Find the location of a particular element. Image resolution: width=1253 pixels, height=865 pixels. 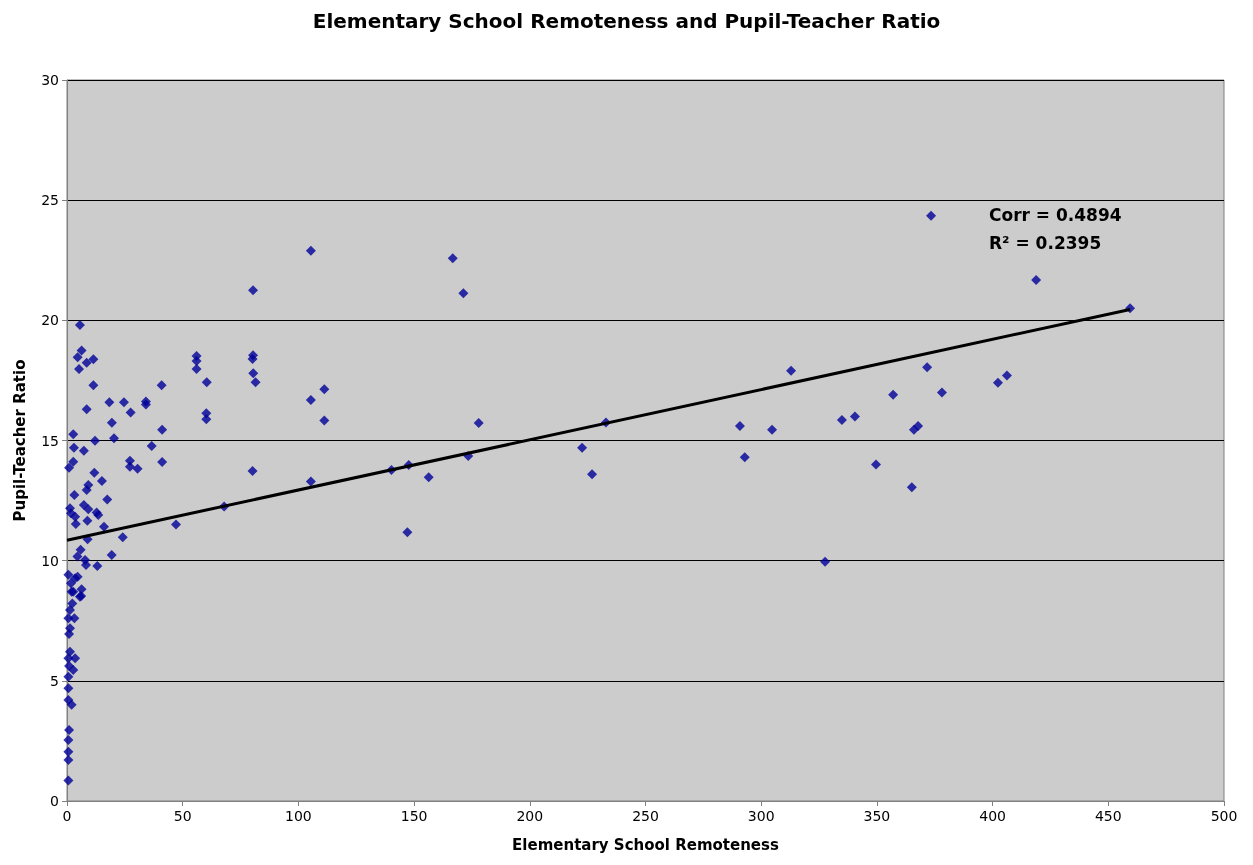

annotation: Corr = 0.4894 is located at coordinates (1055, 214).